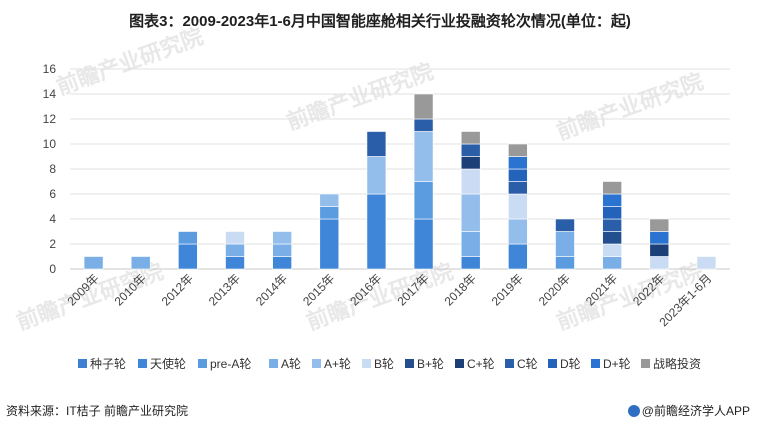 The height and width of the screenshot is (431, 760). Describe the element at coordinates (507, 289) in the screenshot. I see `x-tick-label: 2019年` at that location.